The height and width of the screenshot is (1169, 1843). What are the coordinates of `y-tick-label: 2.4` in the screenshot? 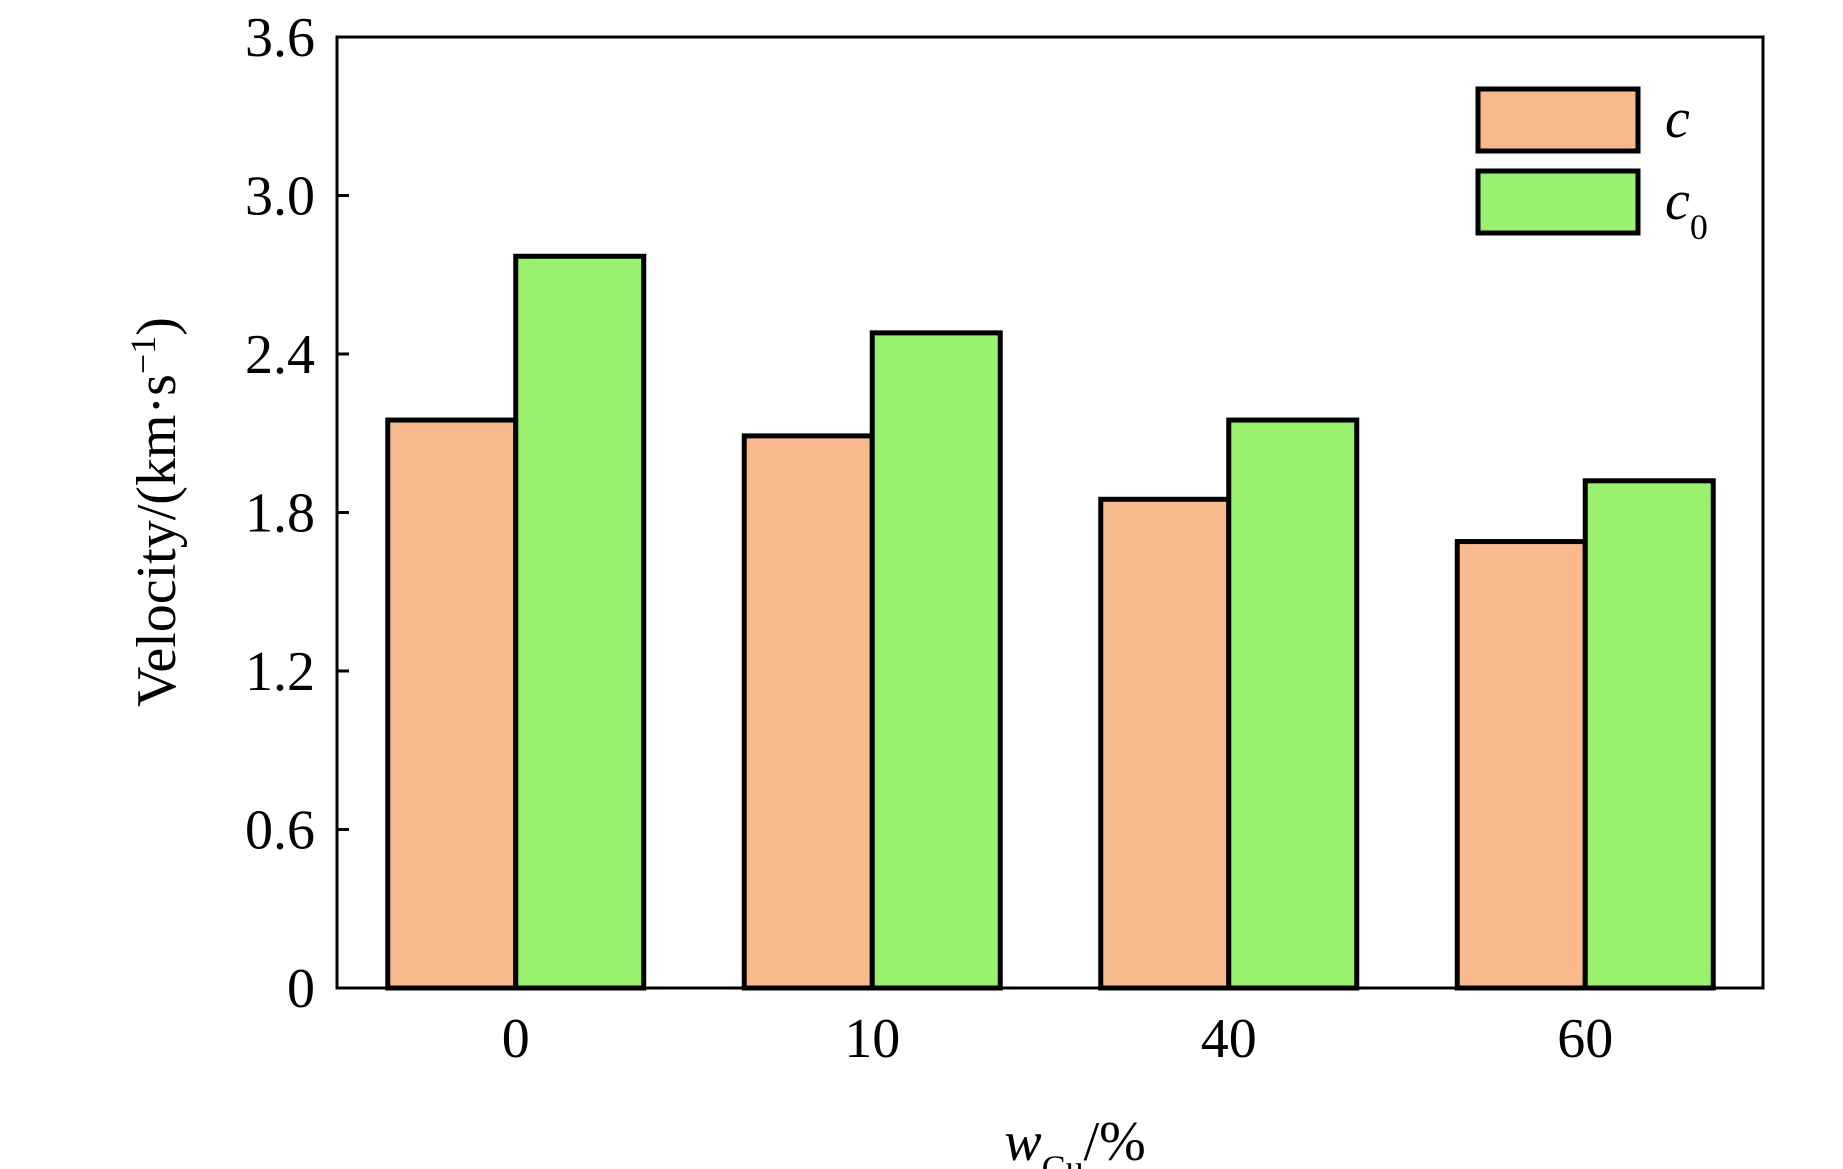 It's located at (280, 355).